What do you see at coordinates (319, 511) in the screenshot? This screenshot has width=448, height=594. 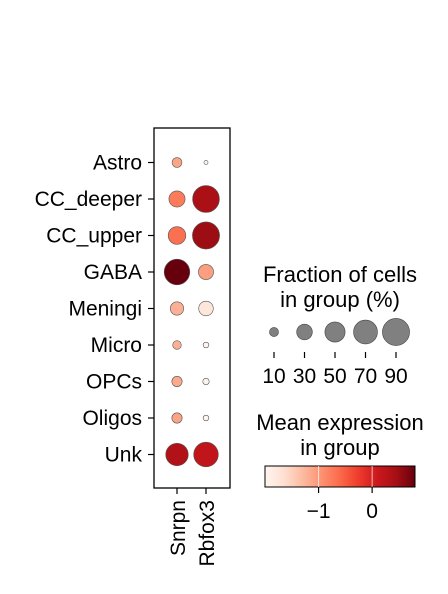 I see `colorbar-tick-label: −1` at bounding box center [319, 511].